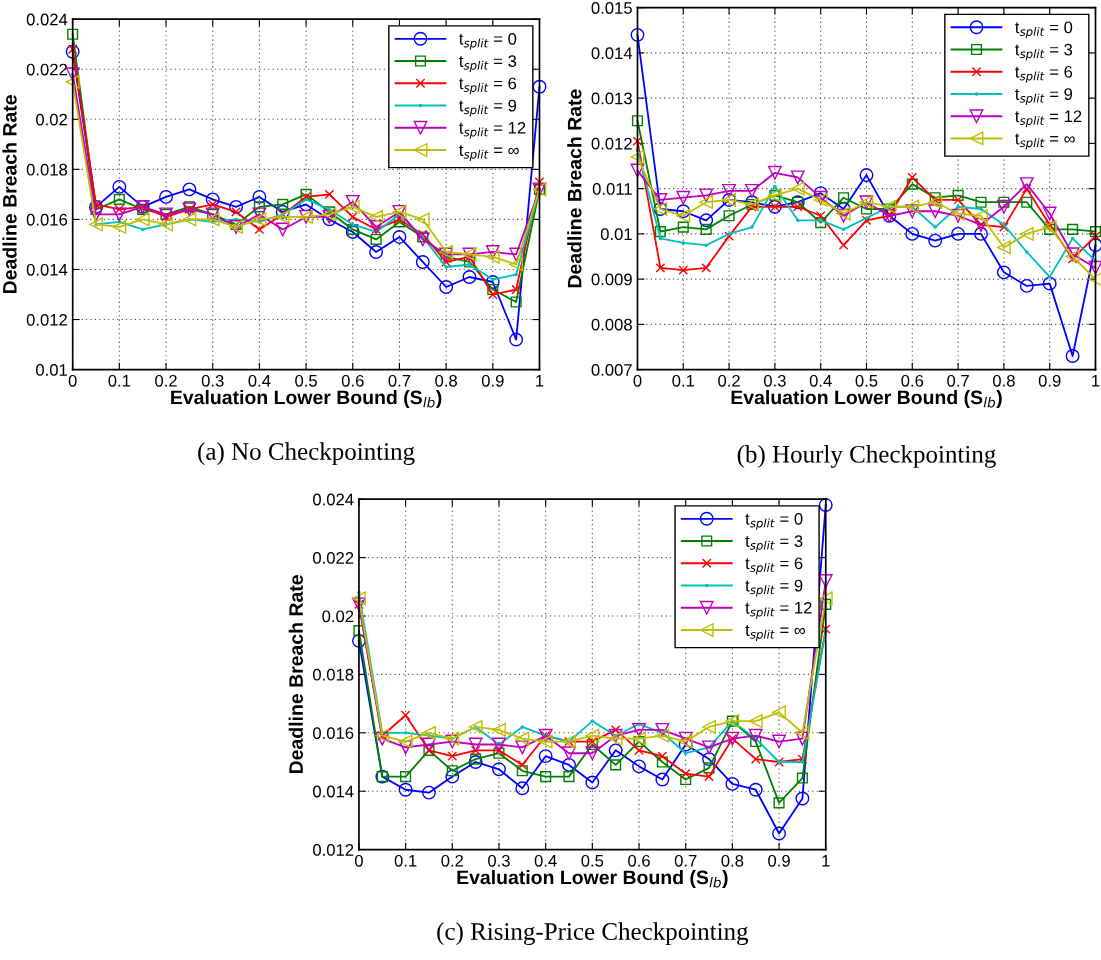 Image resolution: width=1101 pixels, height=960 pixels. What do you see at coordinates (612, 189) in the screenshot?
I see `y-tick-label: 0.011` at bounding box center [612, 189].